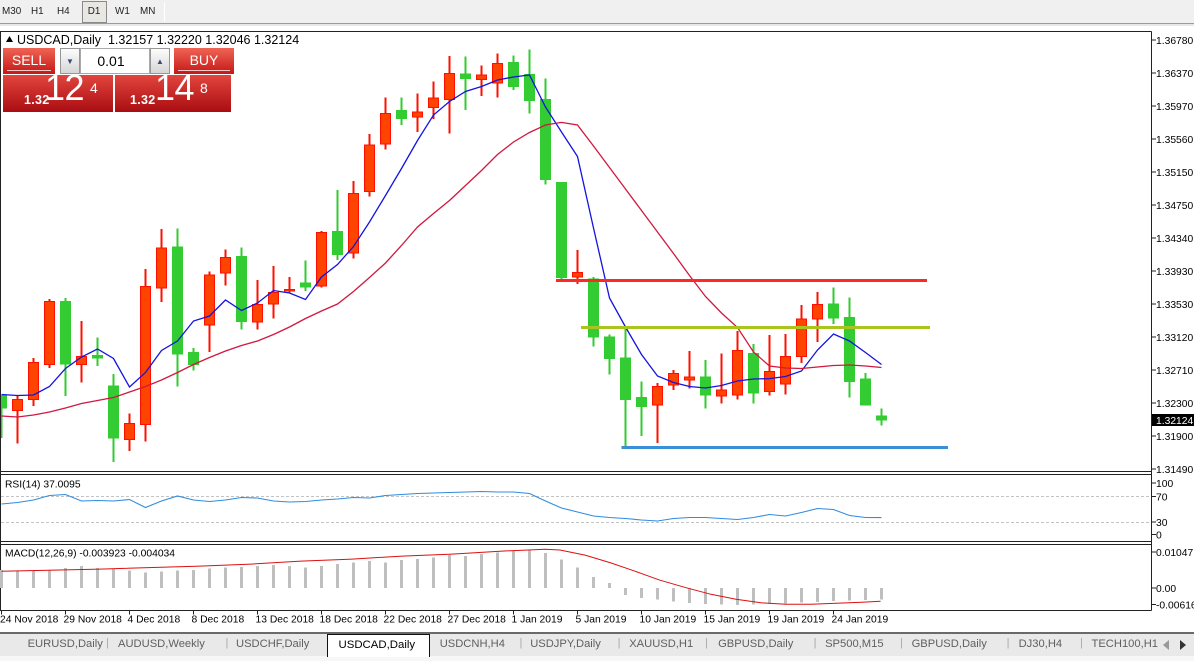 The height and width of the screenshot is (661, 1194). What do you see at coordinates (668, 620) in the screenshot?
I see `svg-text: 10 Jan 2019` at bounding box center [668, 620].